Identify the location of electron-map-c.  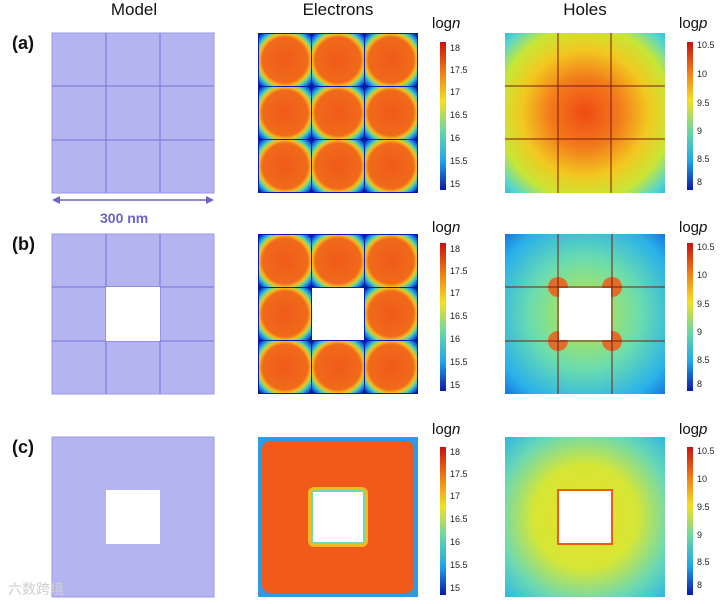
(338, 517).